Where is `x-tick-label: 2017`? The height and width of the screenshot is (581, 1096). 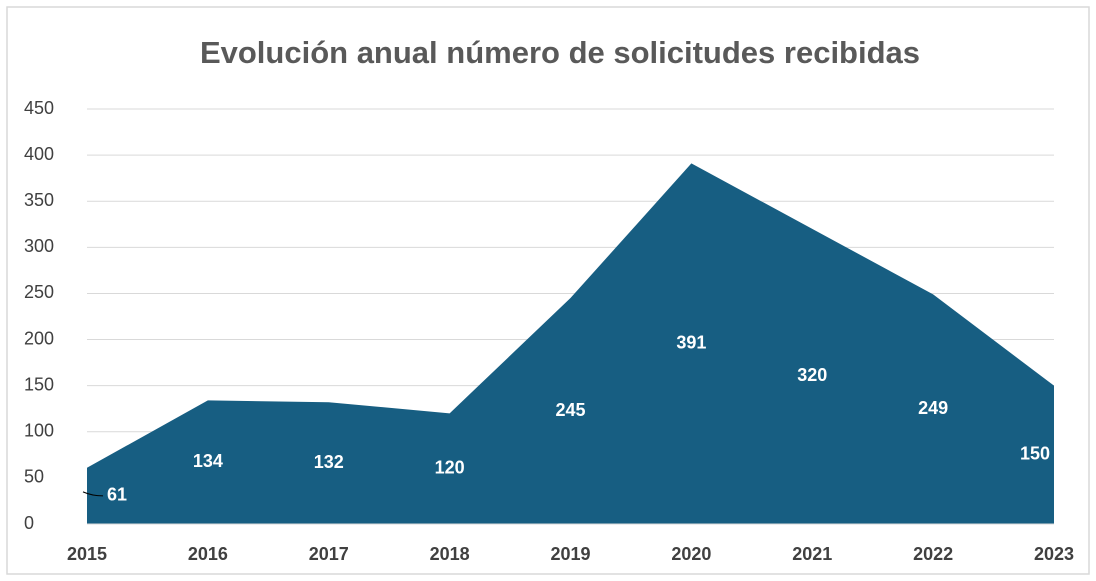
x-tick-label: 2017 is located at coordinates (329, 554).